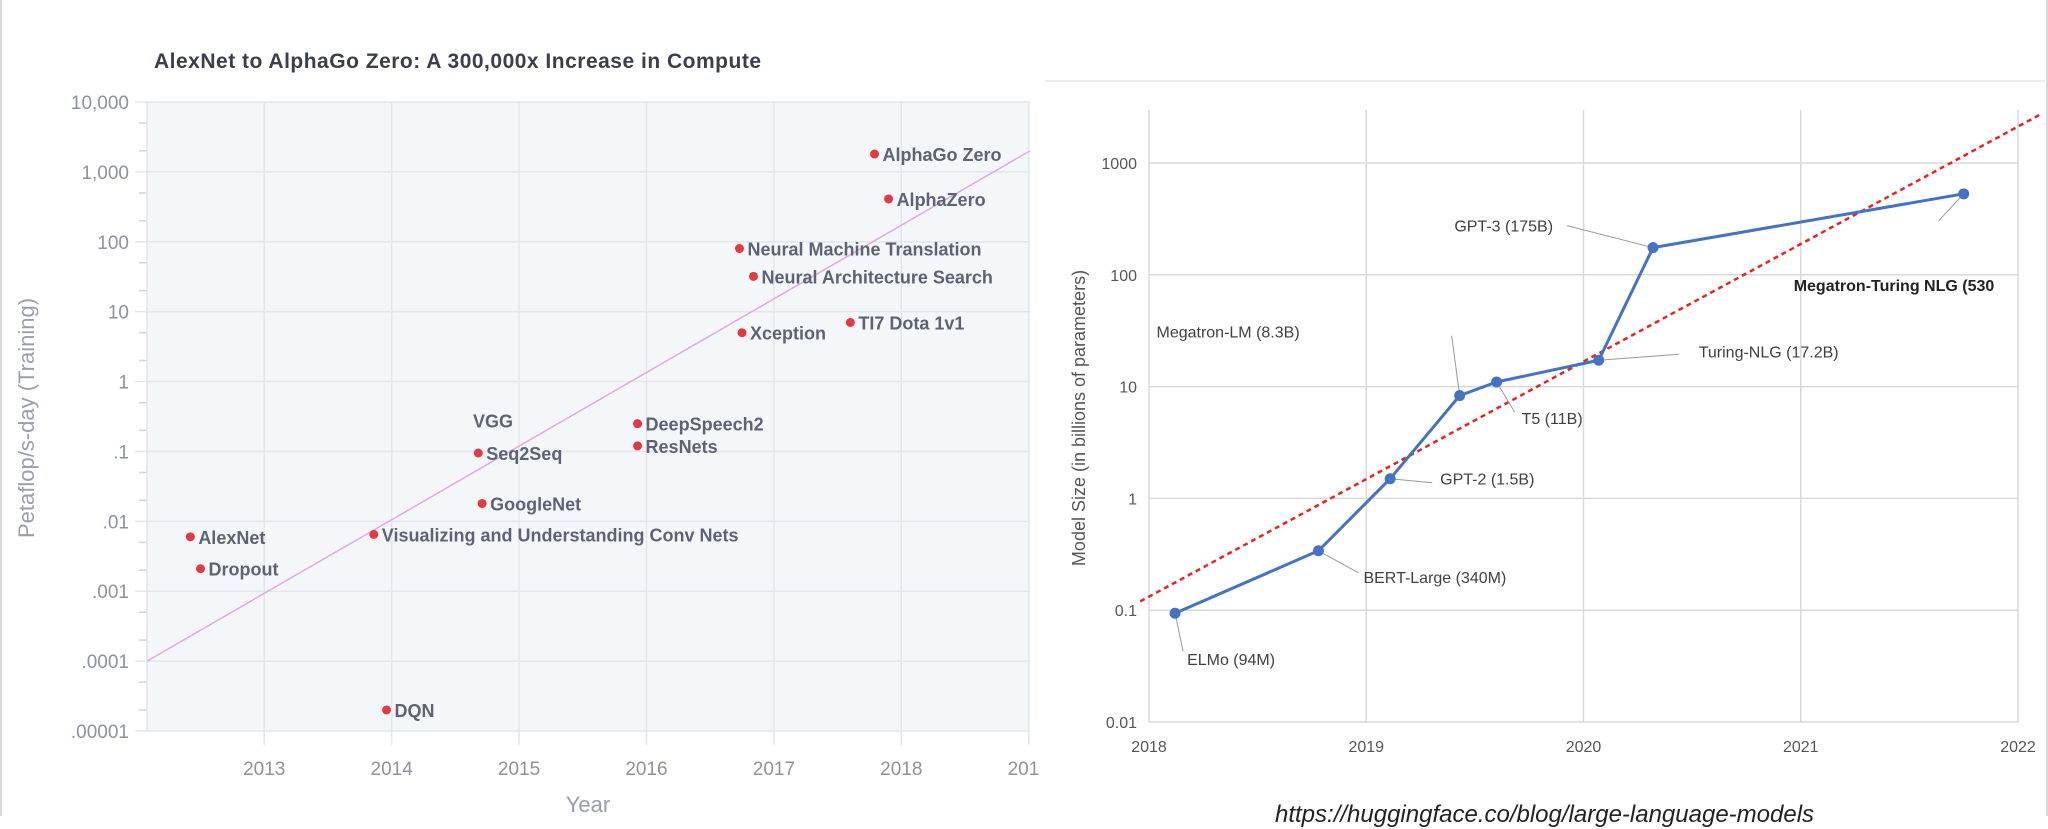 This screenshot has width=2048, height=829. What do you see at coordinates (244, 570) in the screenshot?
I see `point-label: Dropout` at bounding box center [244, 570].